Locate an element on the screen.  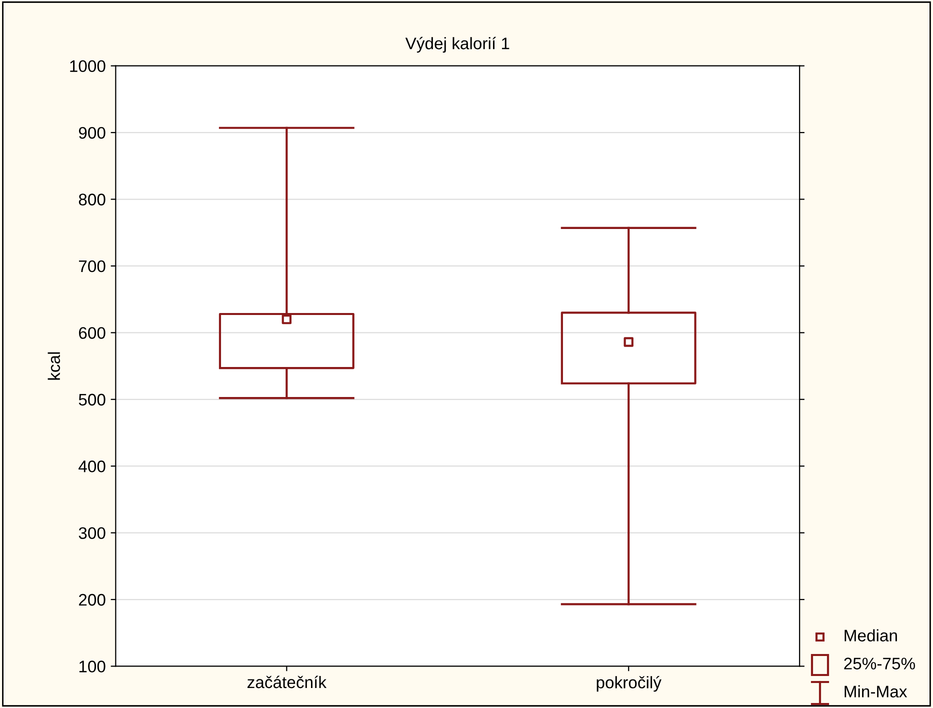
y-tick-label: 700 is located at coordinates (92, 266).